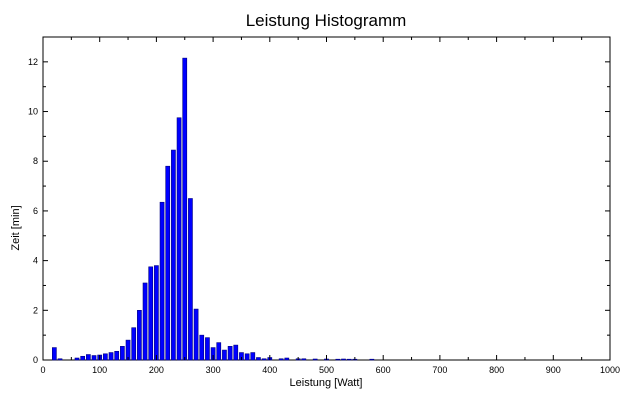 The image size is (620, 400). I want to click on x-tick-label: 200, so click(156, 370).